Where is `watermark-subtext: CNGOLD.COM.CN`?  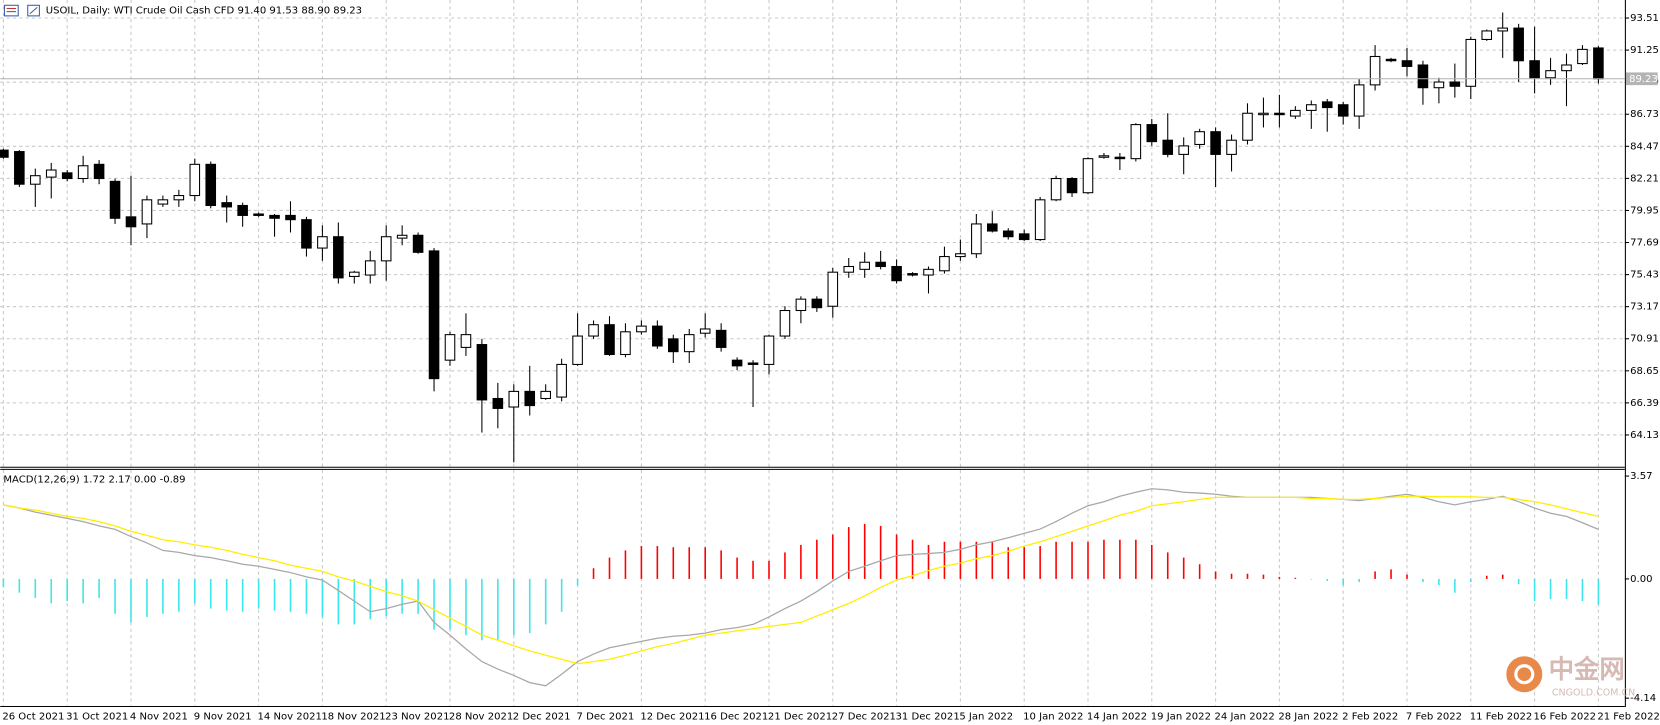 watermark-subtext: CNGOLD.COM.CN is located at coordinates (1593, 693).